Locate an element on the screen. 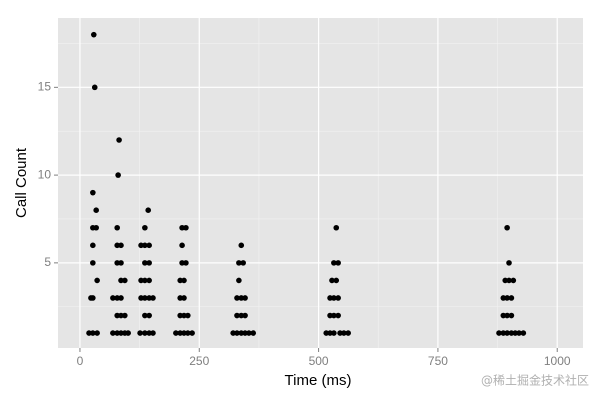  x-tick-label: 500 is located at coordinates (319, 361).